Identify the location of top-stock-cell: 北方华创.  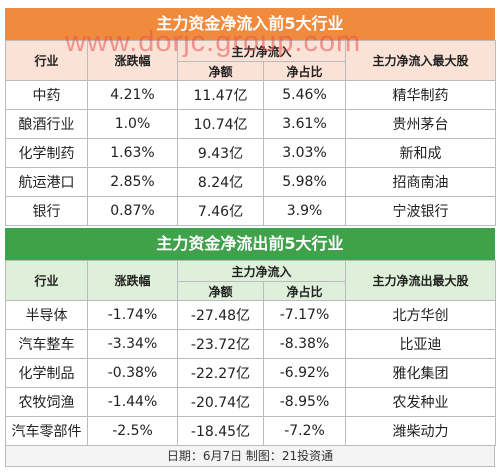
(421, 315).